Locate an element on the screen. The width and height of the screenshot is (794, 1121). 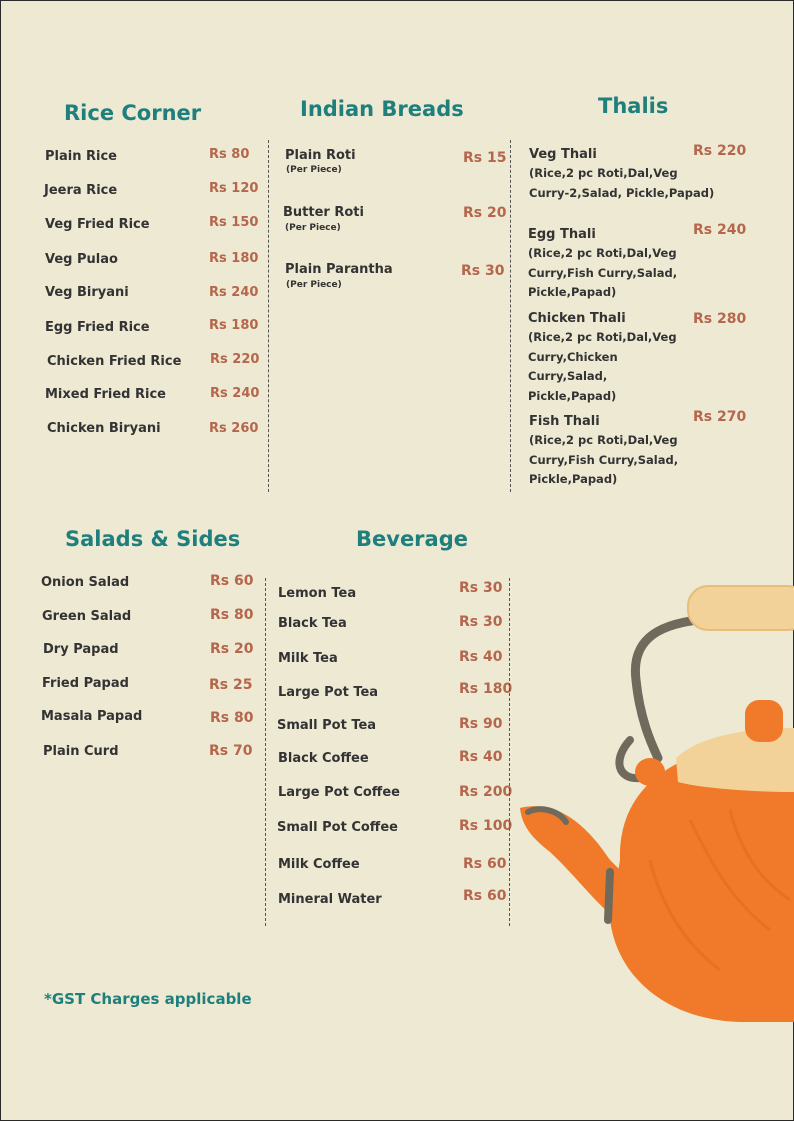
menu-item-price: Rs 270 is located at coordinates (720, 417).